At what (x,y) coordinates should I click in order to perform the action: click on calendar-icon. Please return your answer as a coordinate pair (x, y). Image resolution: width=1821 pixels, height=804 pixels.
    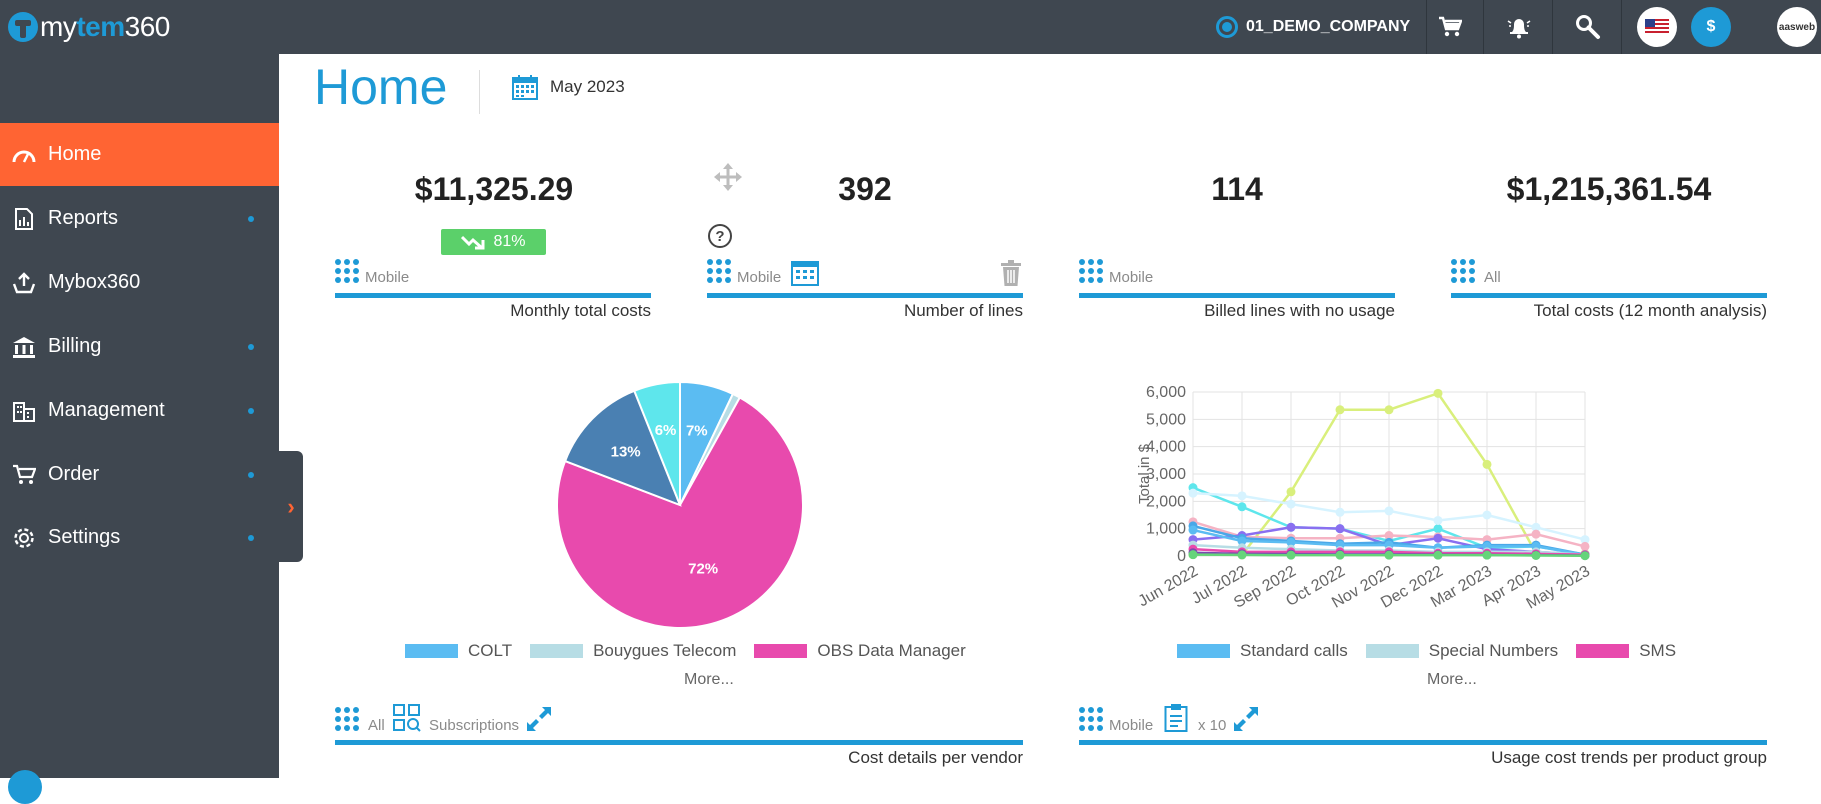
    Looking at the image, I should click on (805, 272).